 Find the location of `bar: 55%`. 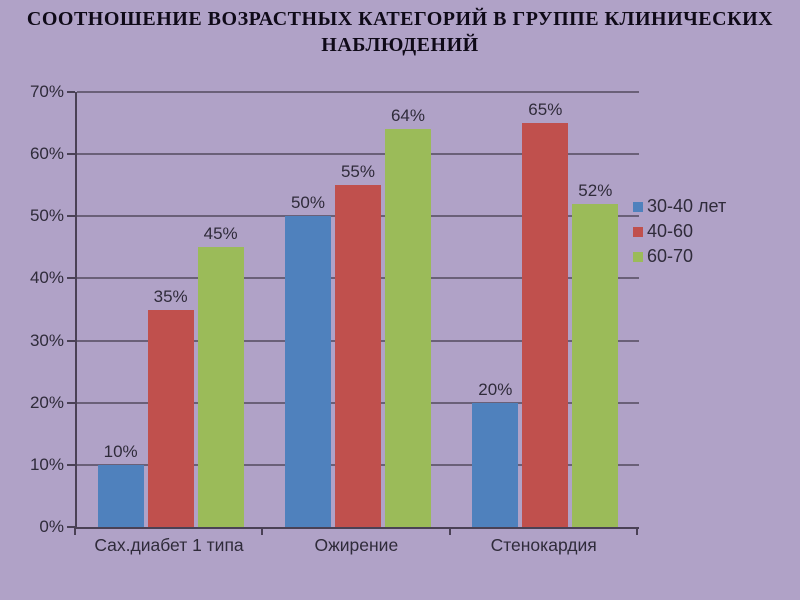

bar: 55% is located at coordinates (357, 344).